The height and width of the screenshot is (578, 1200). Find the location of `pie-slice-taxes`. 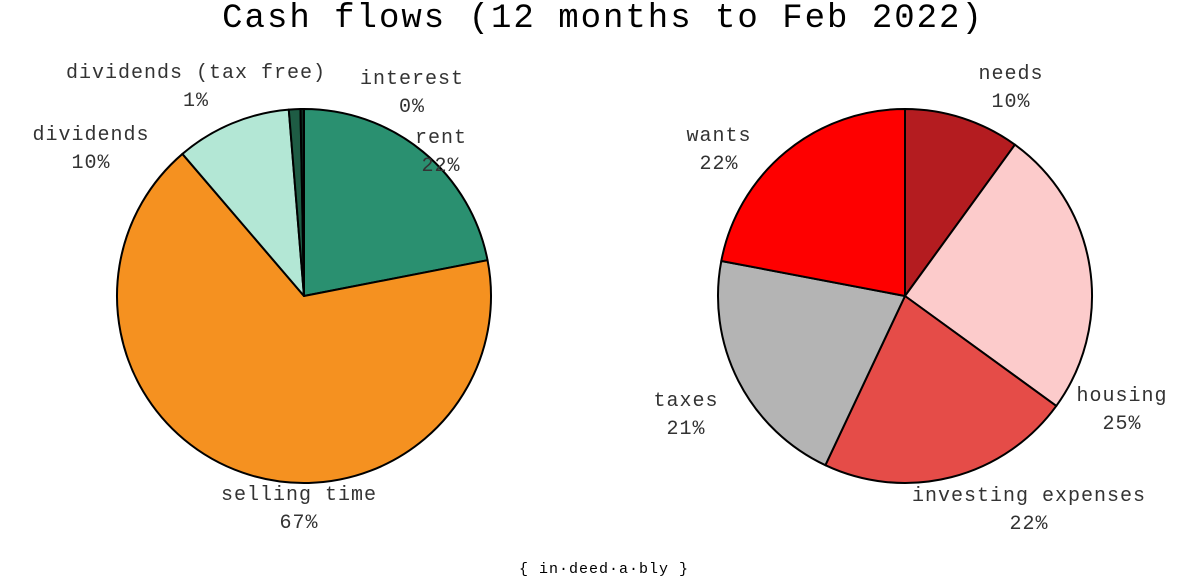

pie-slice-taxes is located at coordinates (811, 363).